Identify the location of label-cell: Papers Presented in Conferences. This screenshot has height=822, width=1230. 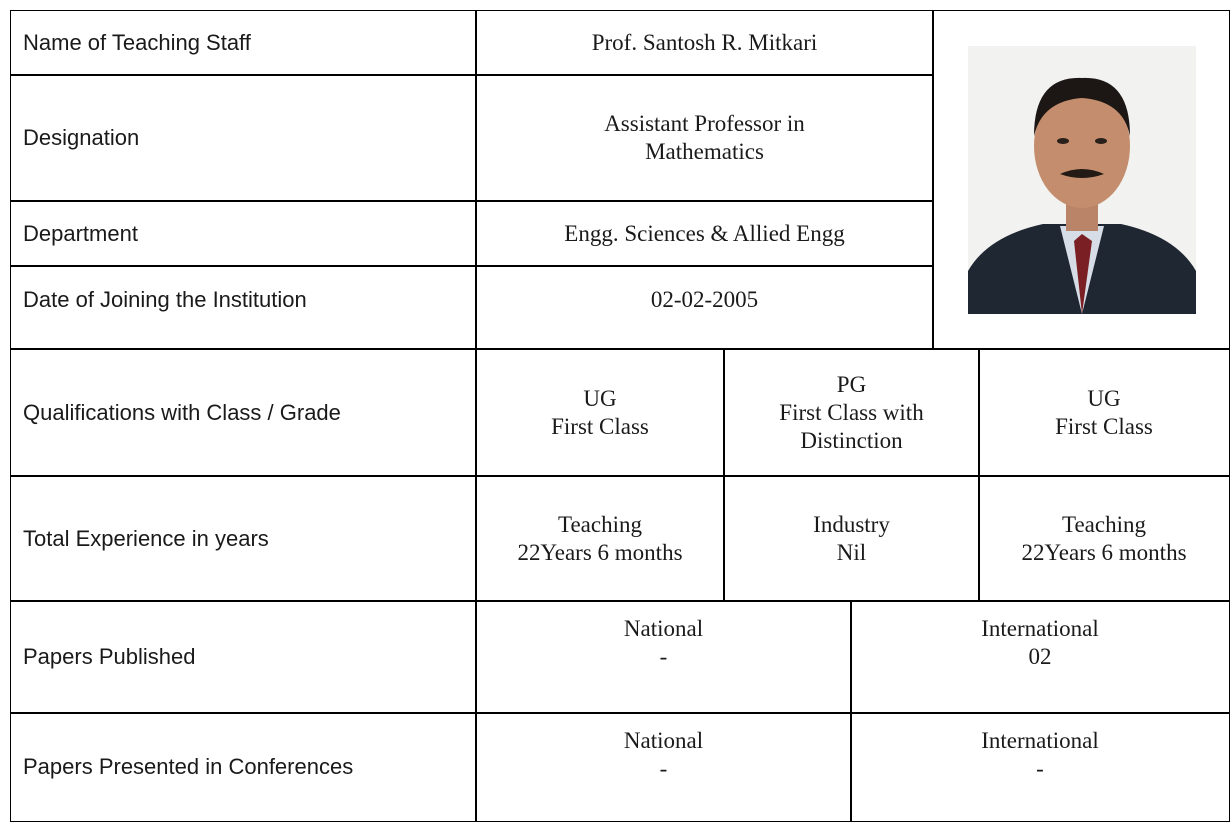
(243, 767).